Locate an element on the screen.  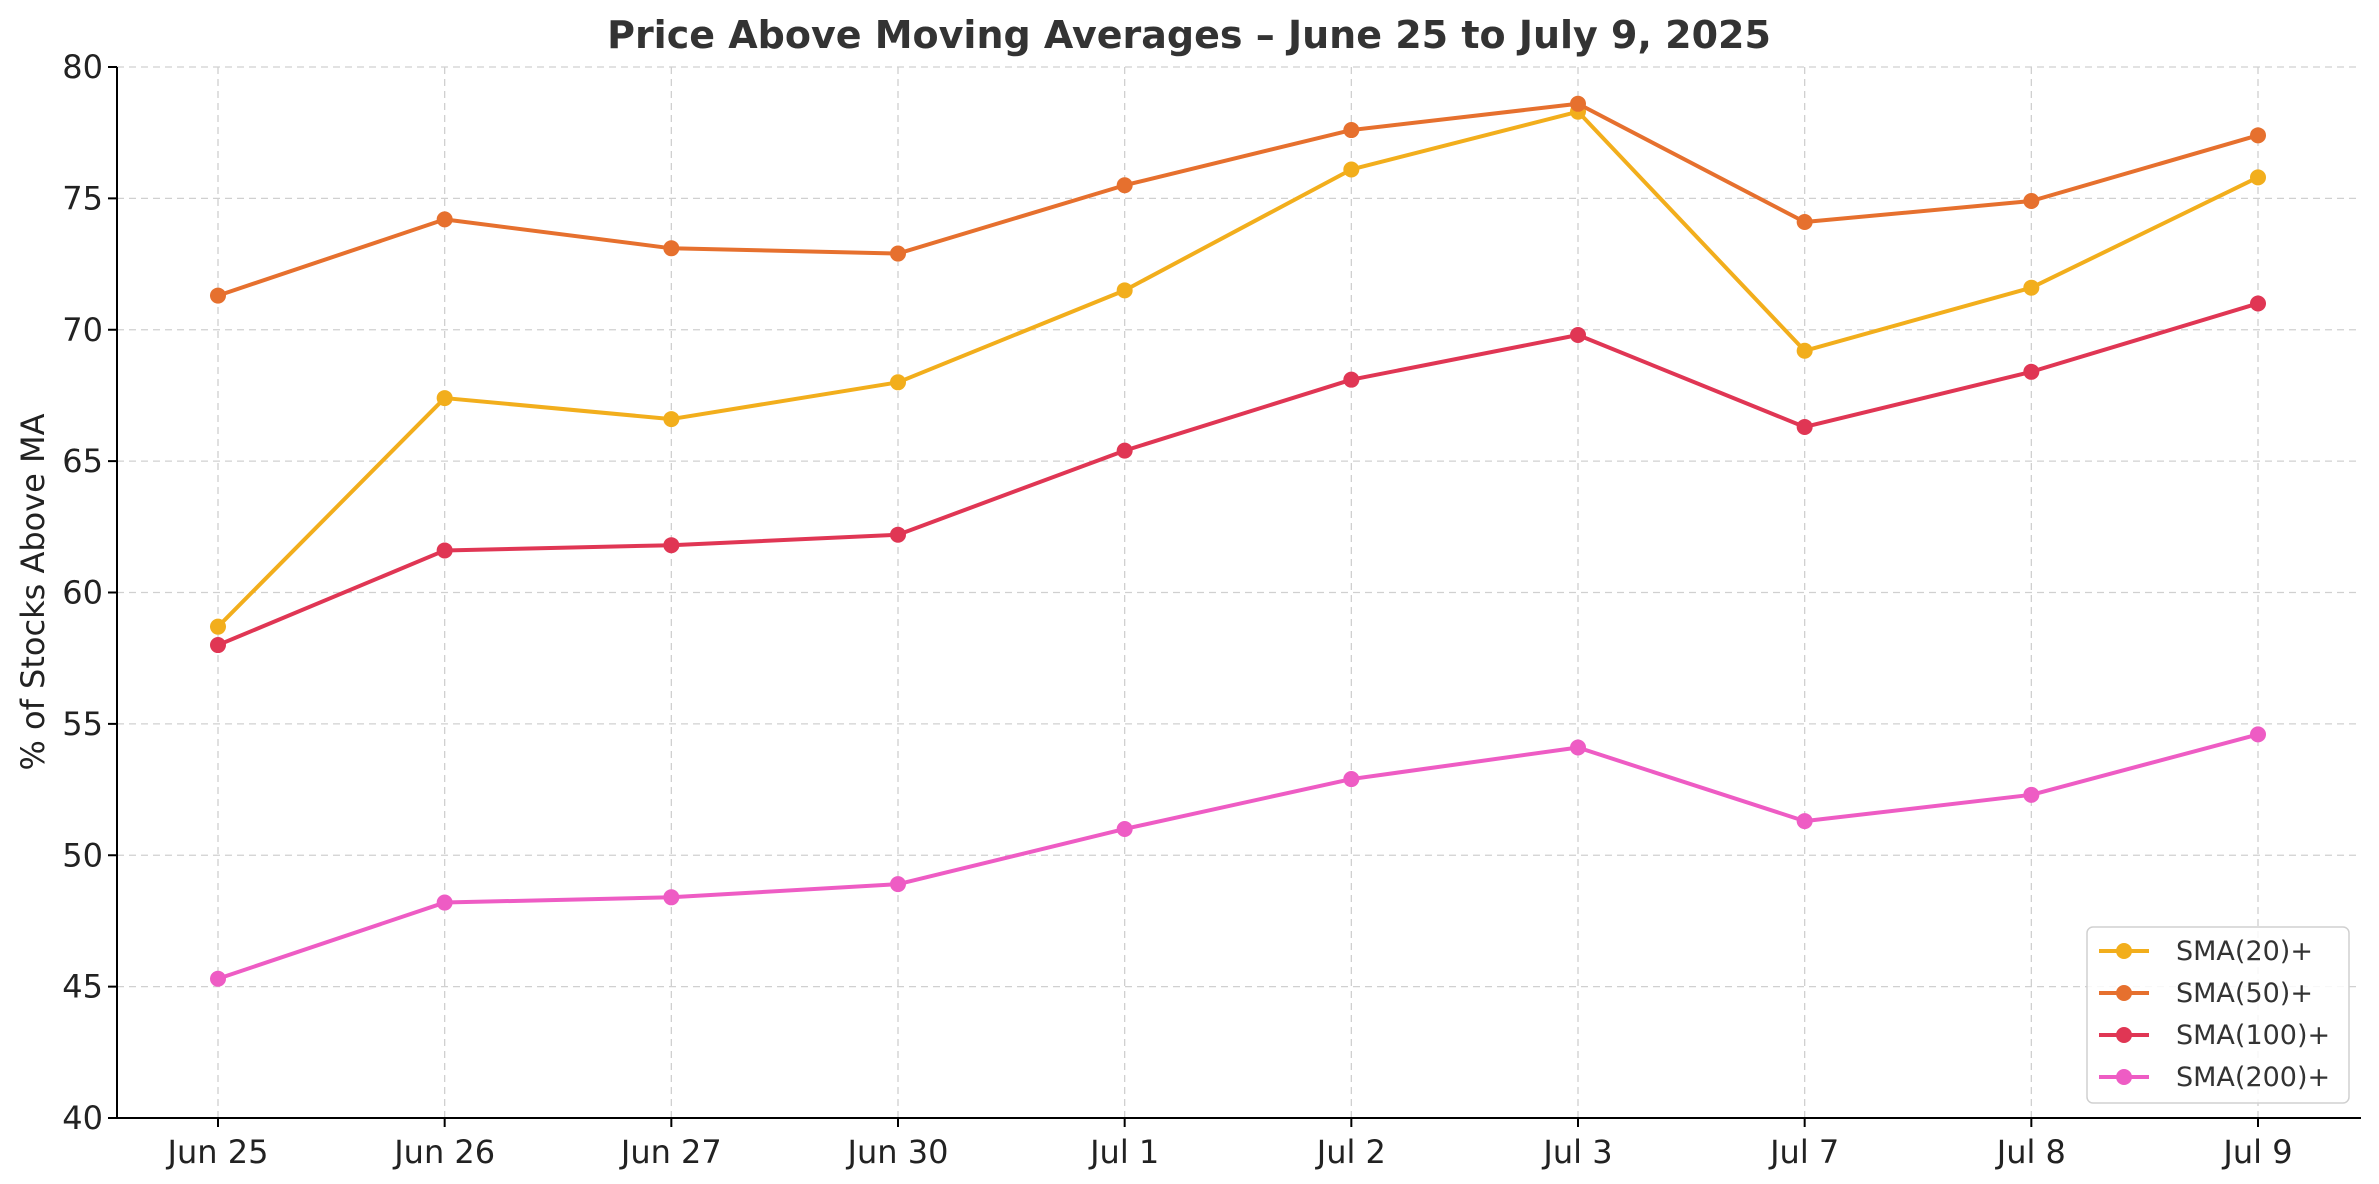
y-tick-label: 40 is located at coordinates (82, 1118).